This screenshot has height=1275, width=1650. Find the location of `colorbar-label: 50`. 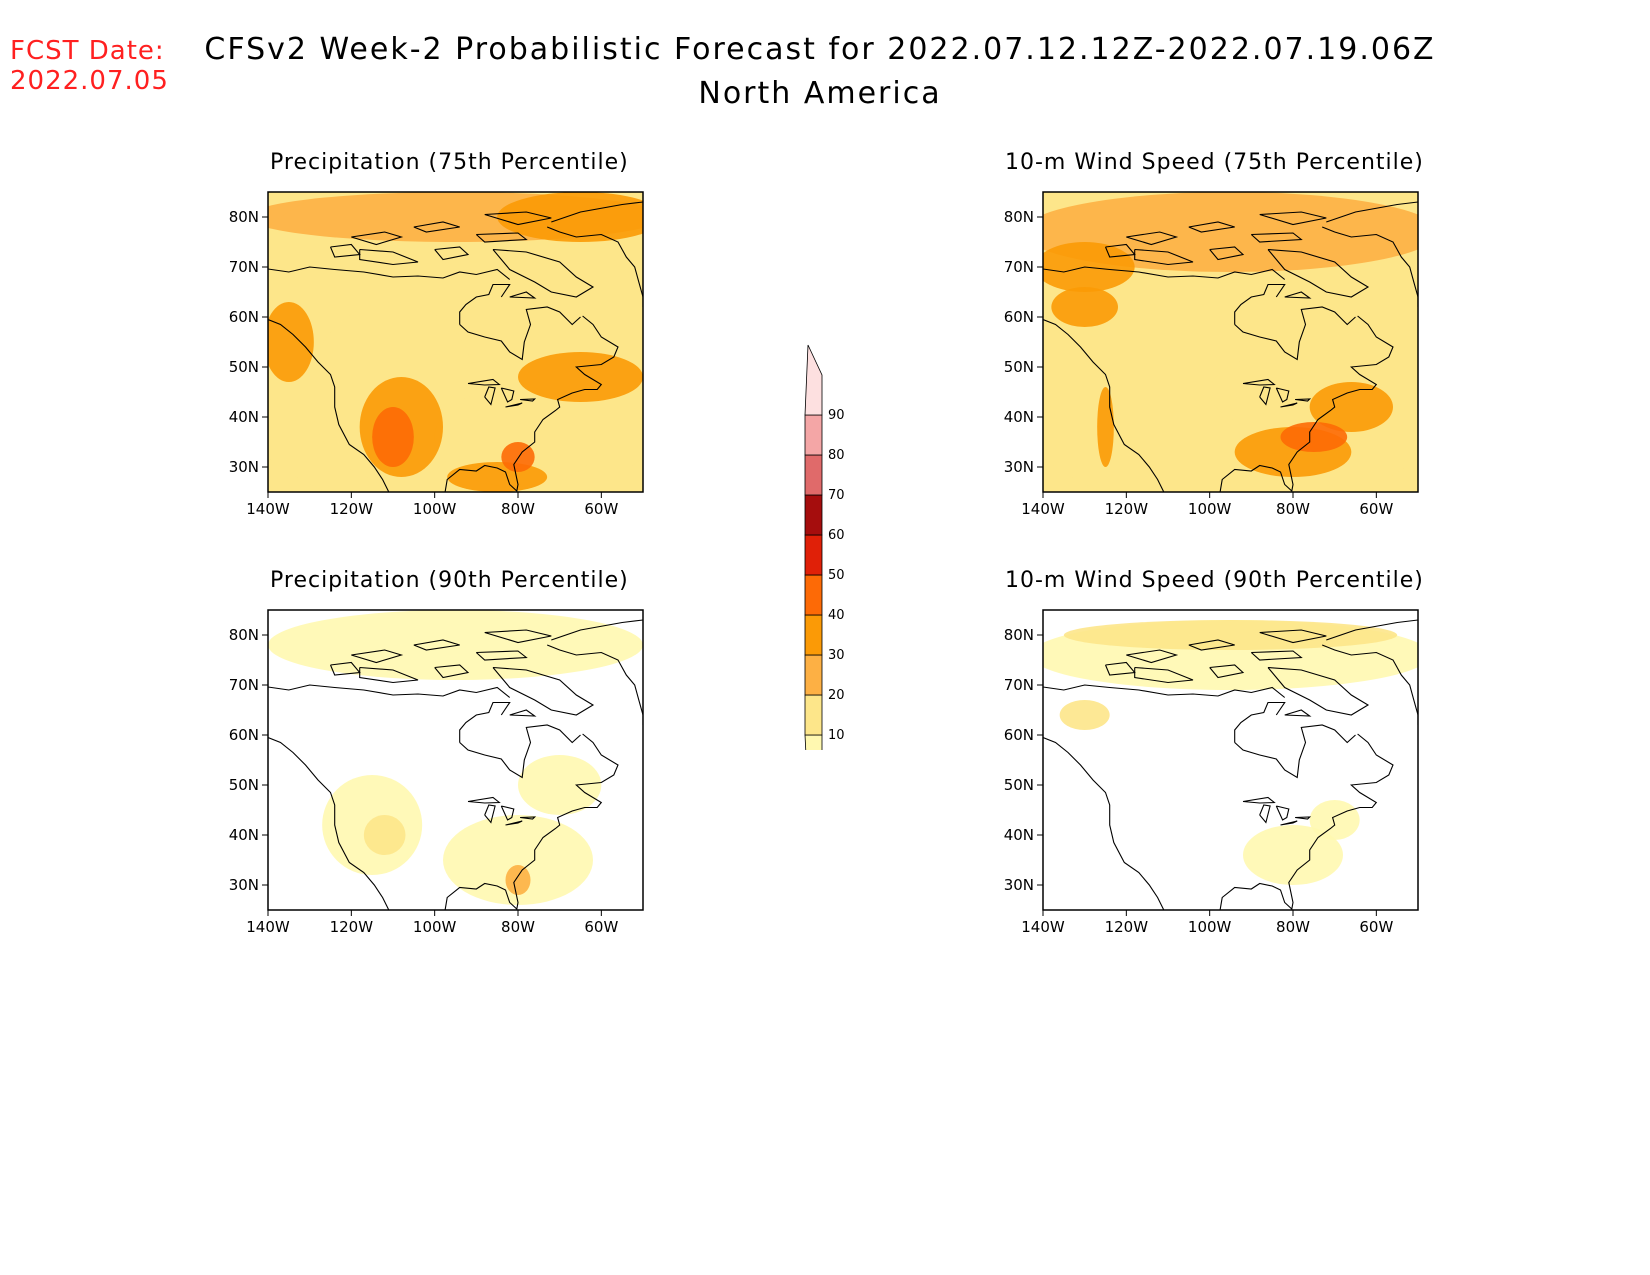

colorbar-label: 50 is located at coordinates (836, 575).